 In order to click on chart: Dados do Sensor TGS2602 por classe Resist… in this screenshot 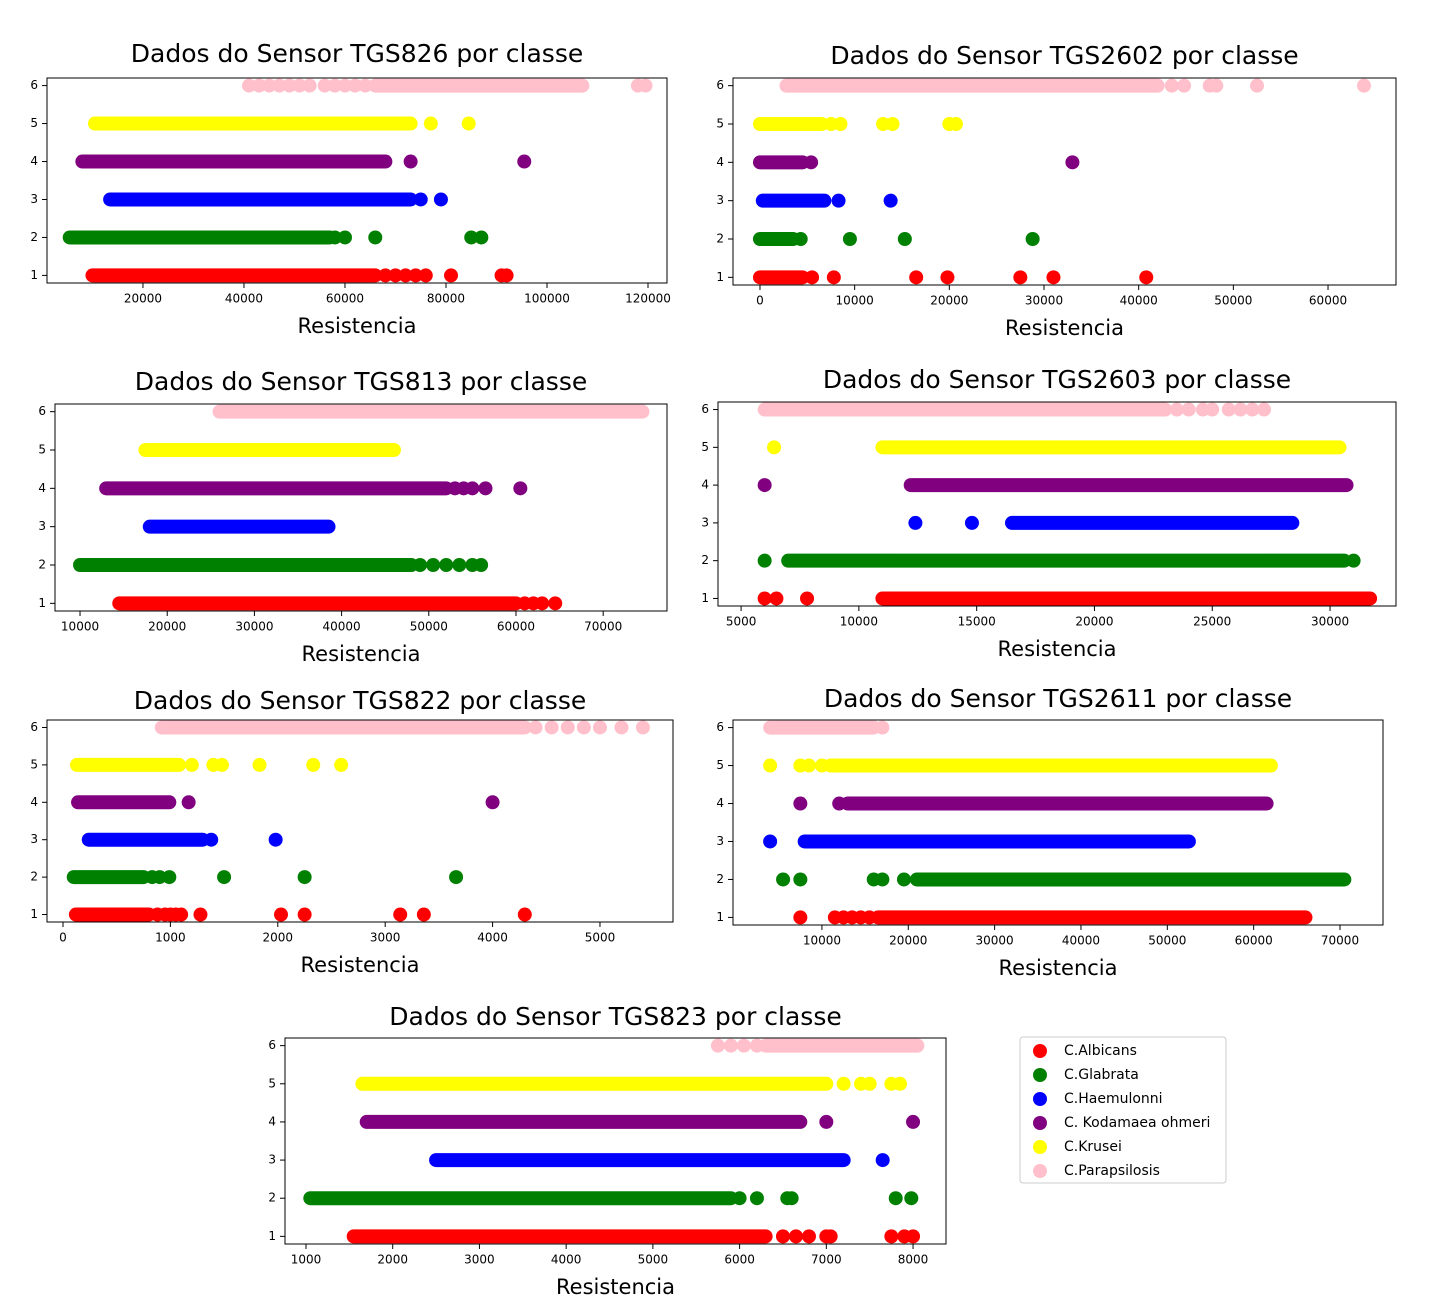, I will do `click(1056, 190)`.